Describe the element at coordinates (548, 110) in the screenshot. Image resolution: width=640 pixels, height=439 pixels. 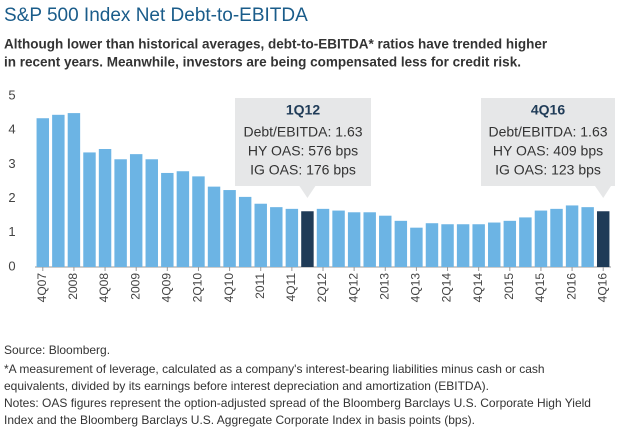
I see `annotation-title: 4Q16` at that location.